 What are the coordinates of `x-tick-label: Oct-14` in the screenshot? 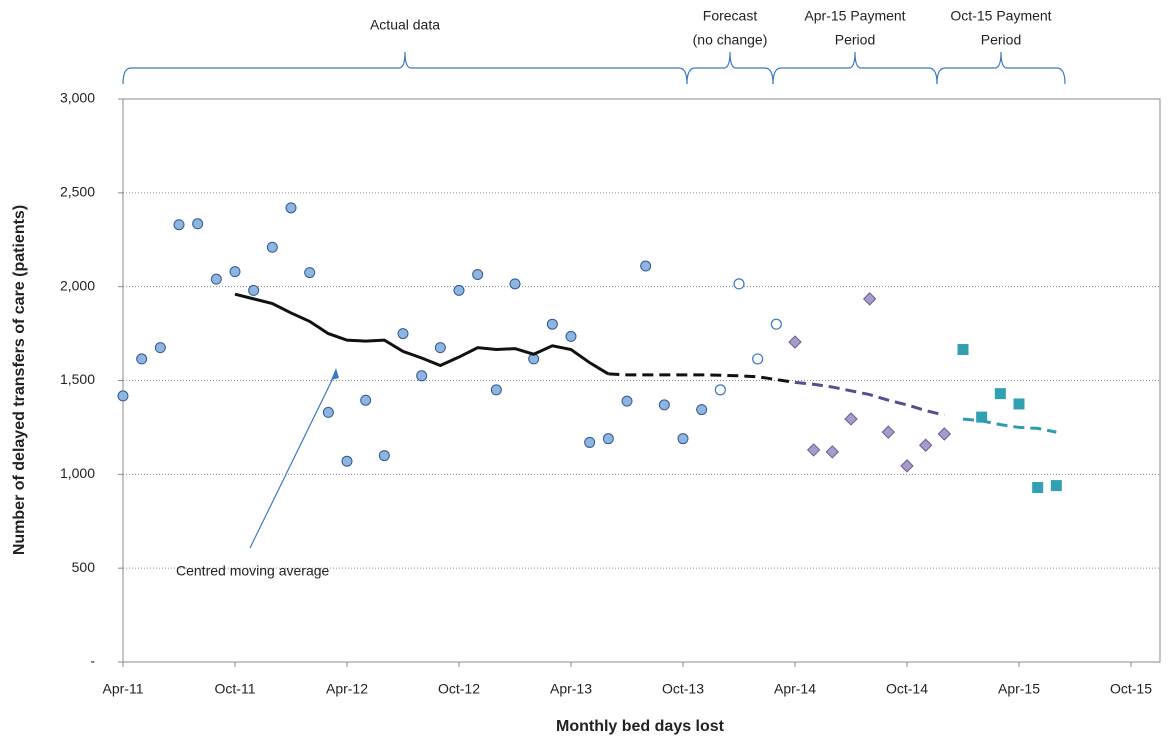 It's located at (907, 689).